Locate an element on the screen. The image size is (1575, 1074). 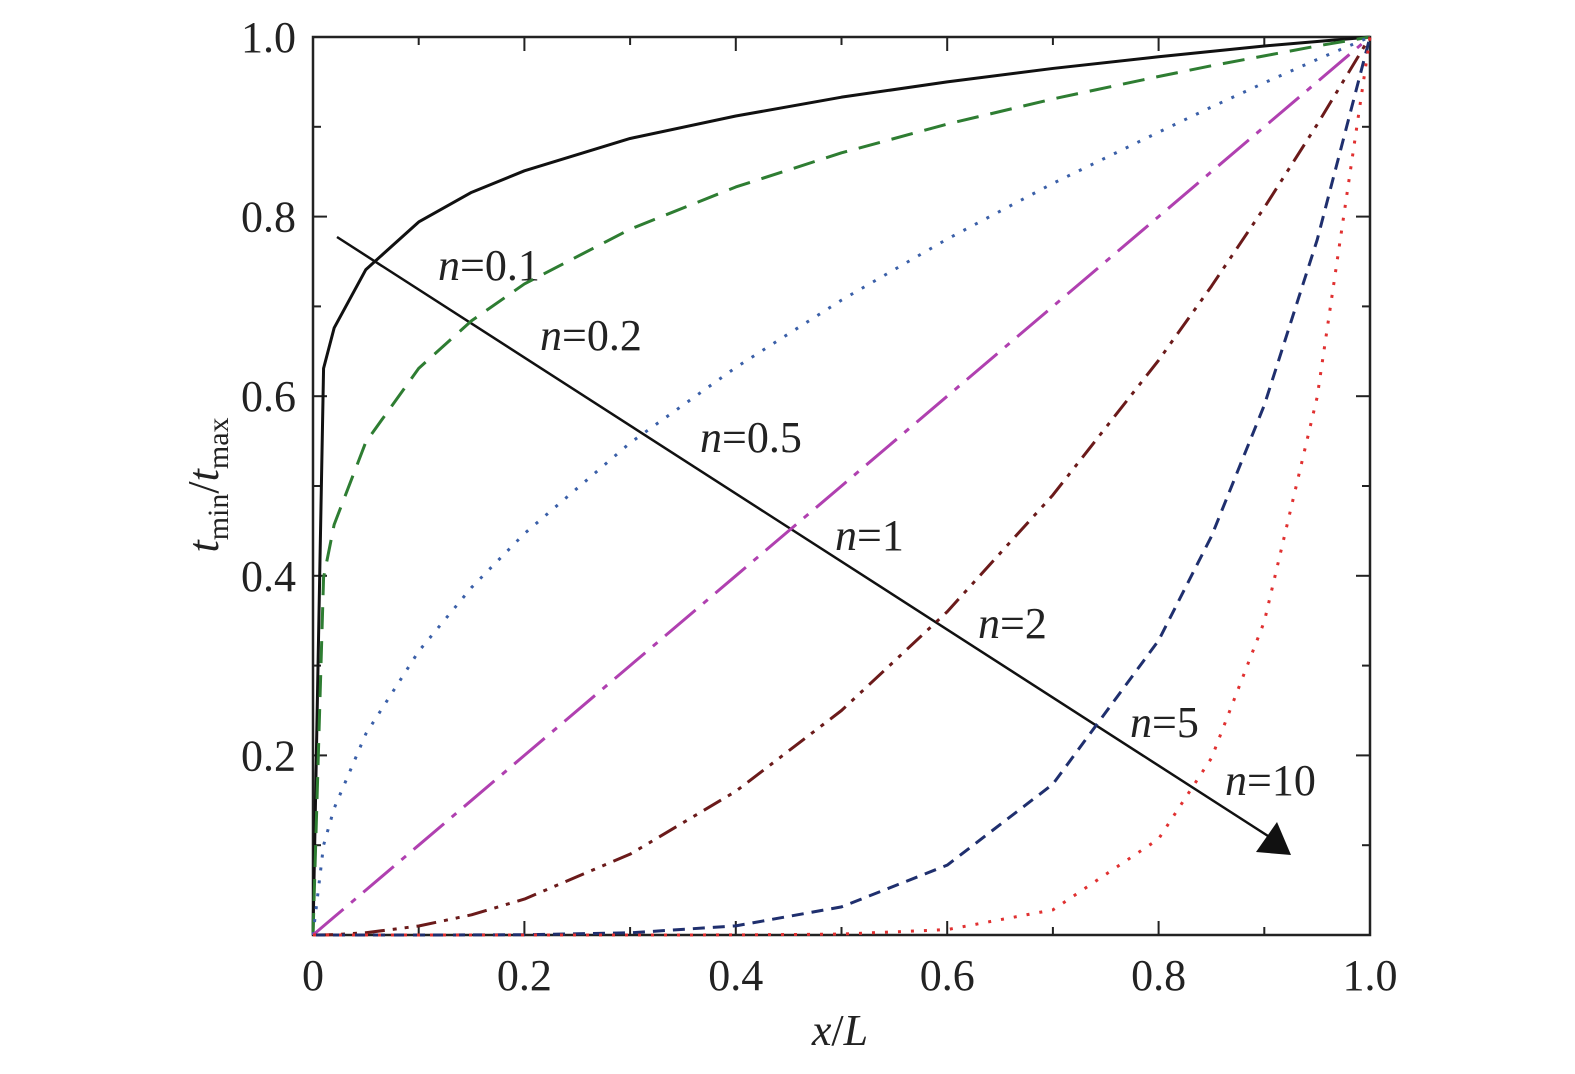
x-axis-label: x/L is located at coordinates (839, 1030).